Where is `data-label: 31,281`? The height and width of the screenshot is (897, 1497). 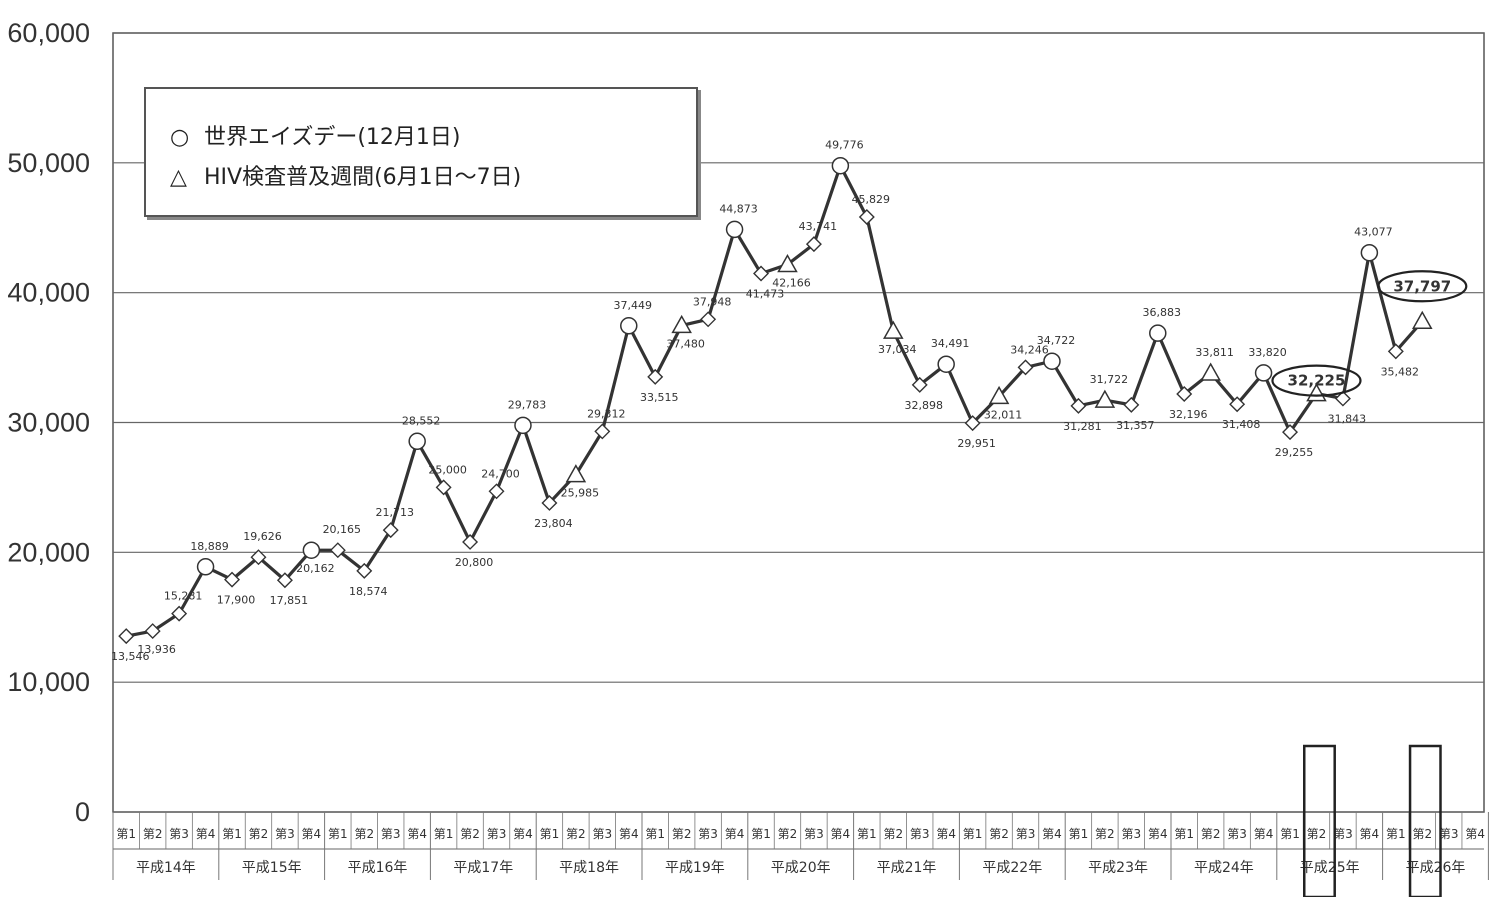 data-label: 31,281 is located at coordinates (1082, 426).